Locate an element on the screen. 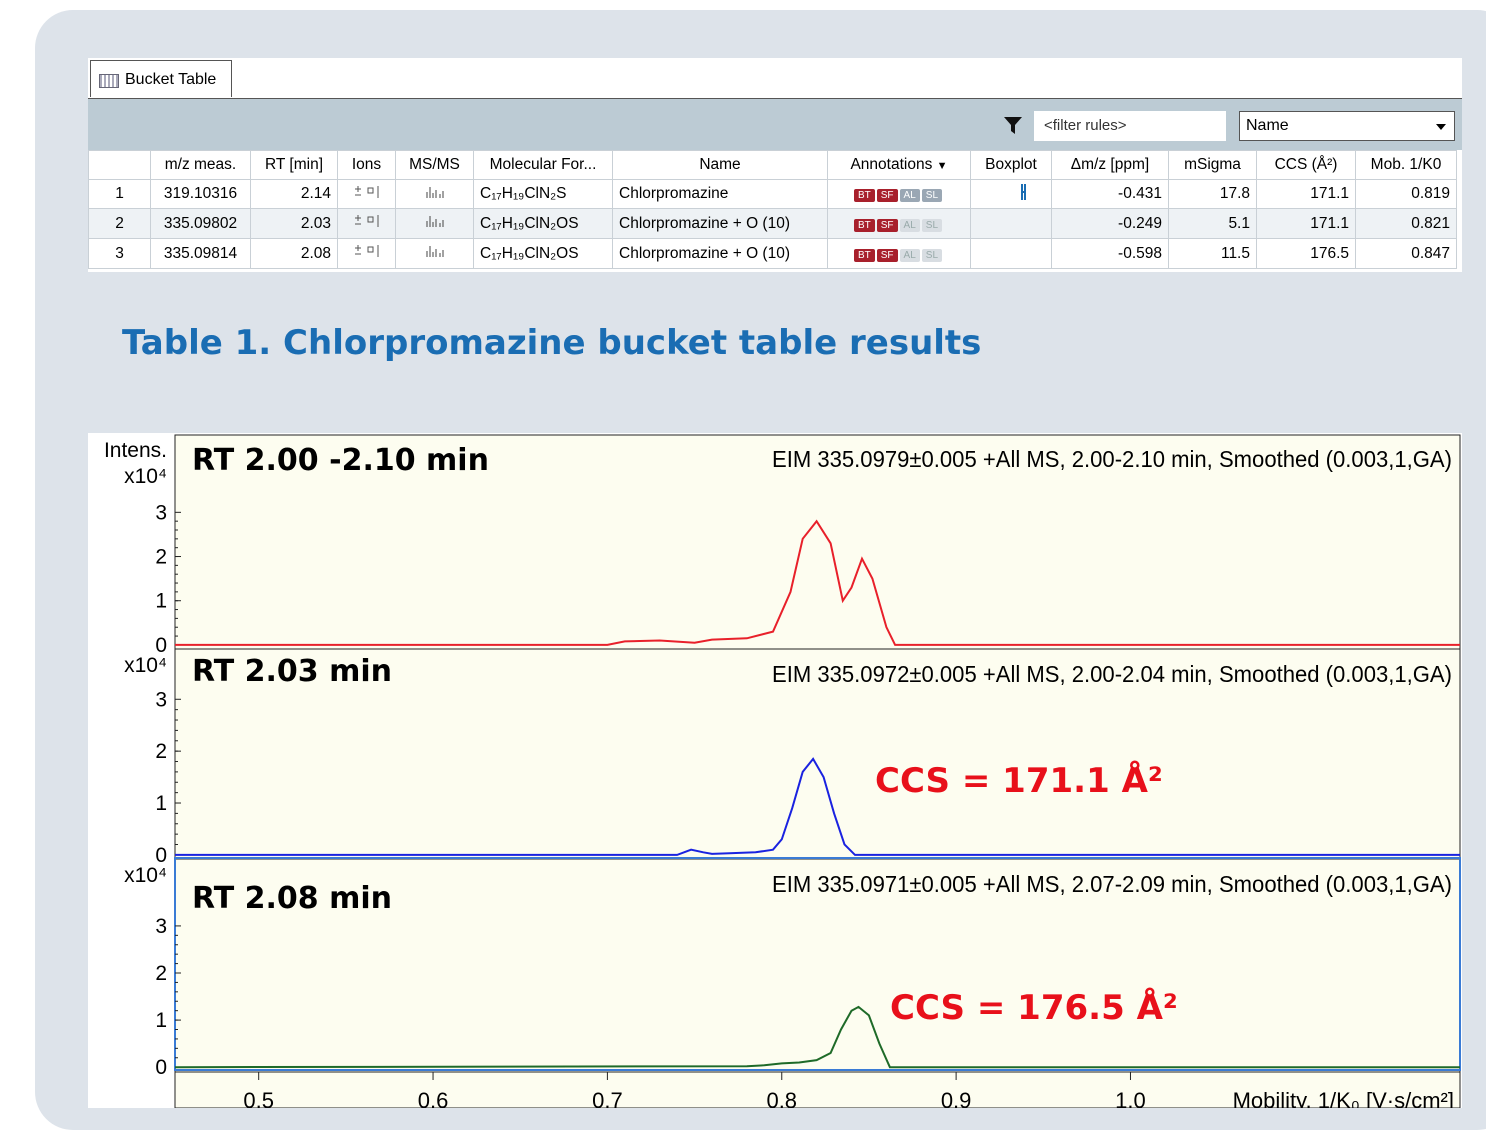 The width and height of the screenshot is (1486, 1130). cell-msigma: 17.8 is located at coordinates (1212, 194).